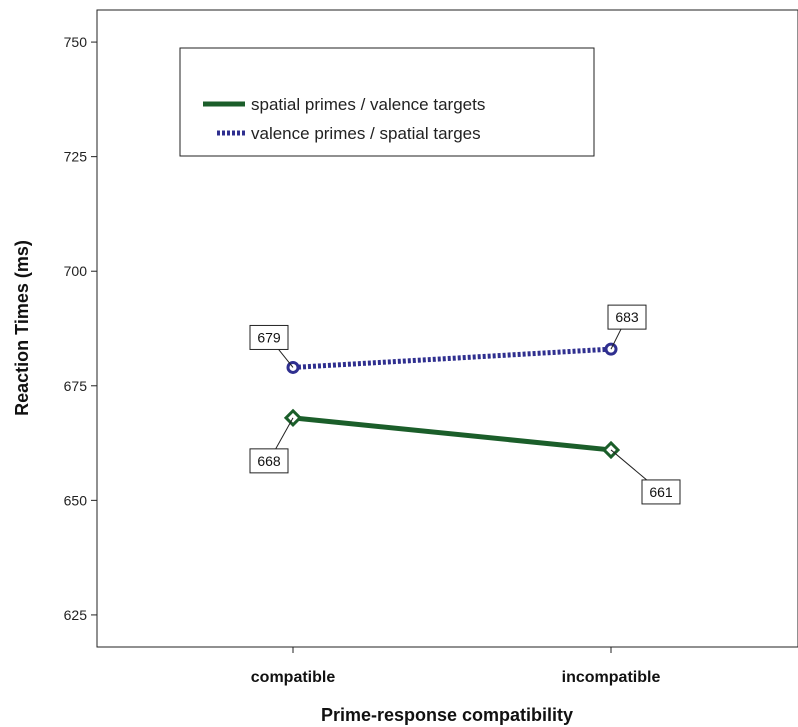 The width and height of the screenshot is (798, 727). What do you see at coordinates (76, 386) in the screenshot?
I see `y-tick-label-675: 675` at bounding box center [76, 386].